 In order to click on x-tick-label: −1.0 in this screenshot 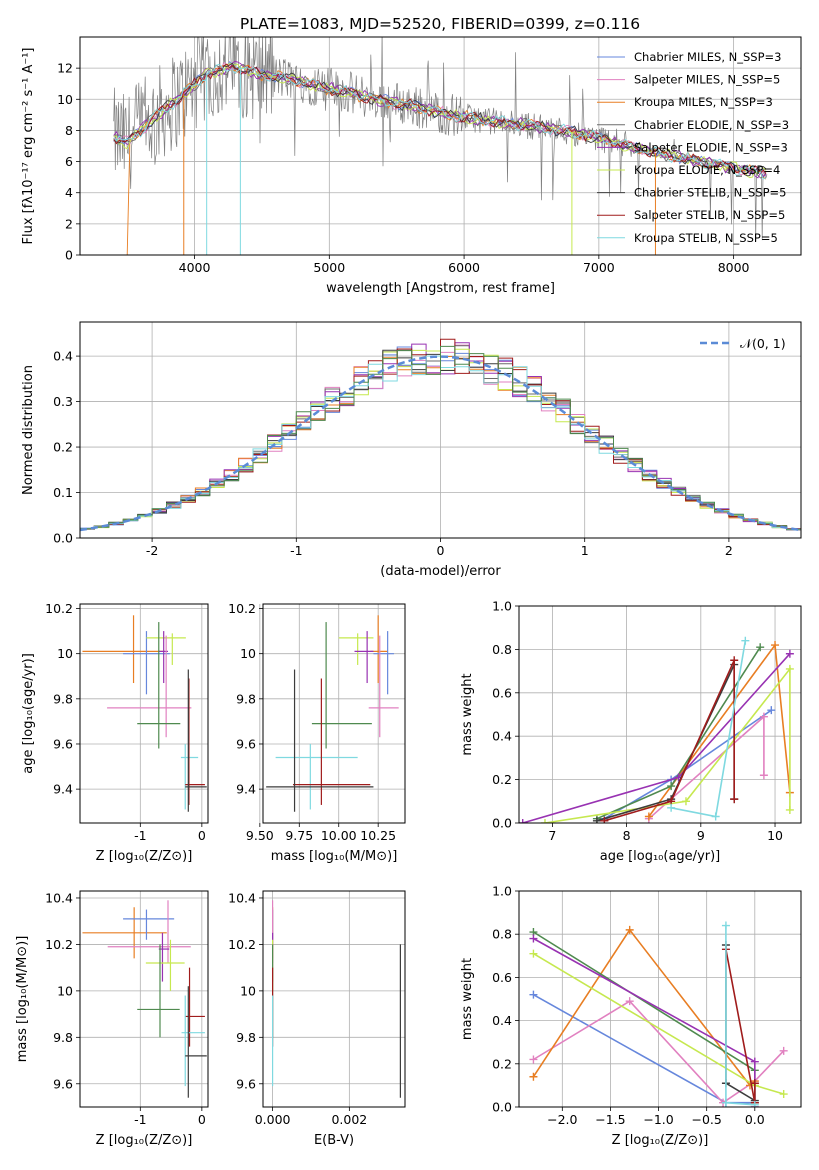, I will do `click(658, 1119)`.